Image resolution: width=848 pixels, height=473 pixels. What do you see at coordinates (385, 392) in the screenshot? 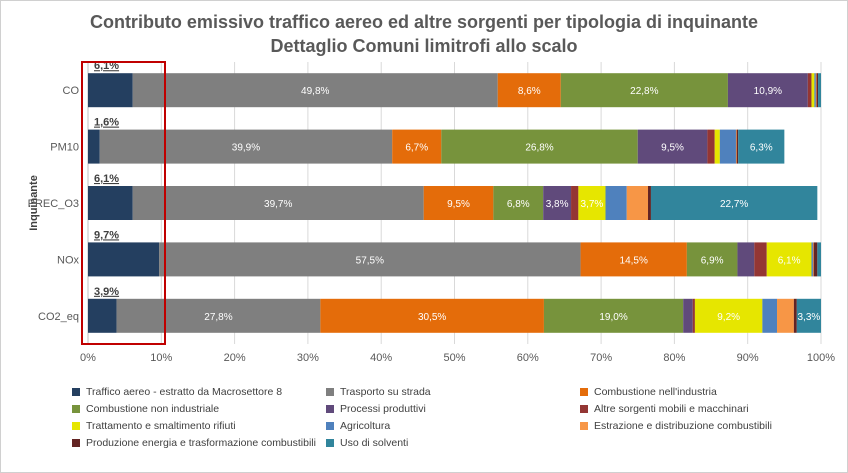
I see `legend-label: Trasporto su strada` at bounding box center [385, 392].